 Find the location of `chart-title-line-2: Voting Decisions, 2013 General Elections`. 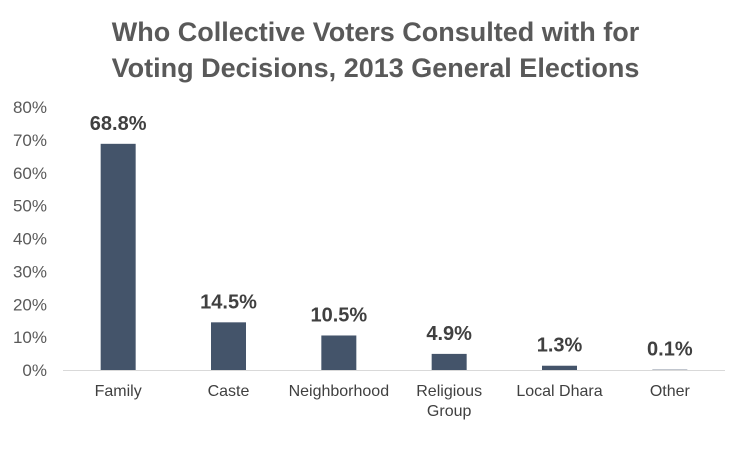

chart-title-line-2: Voting Decisions, 2013 General Elections is located at coordinates (375, 68).